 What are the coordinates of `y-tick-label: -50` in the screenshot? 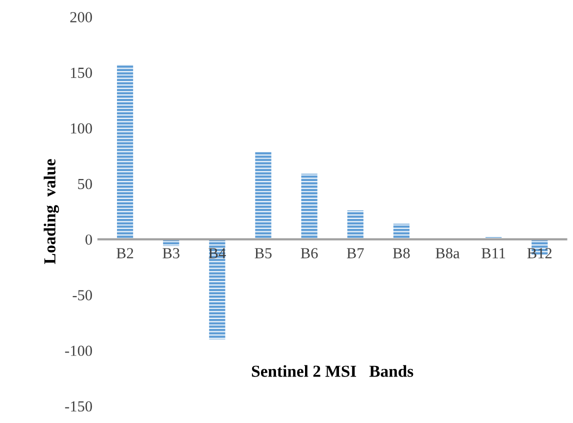 It's located at (82, 295).